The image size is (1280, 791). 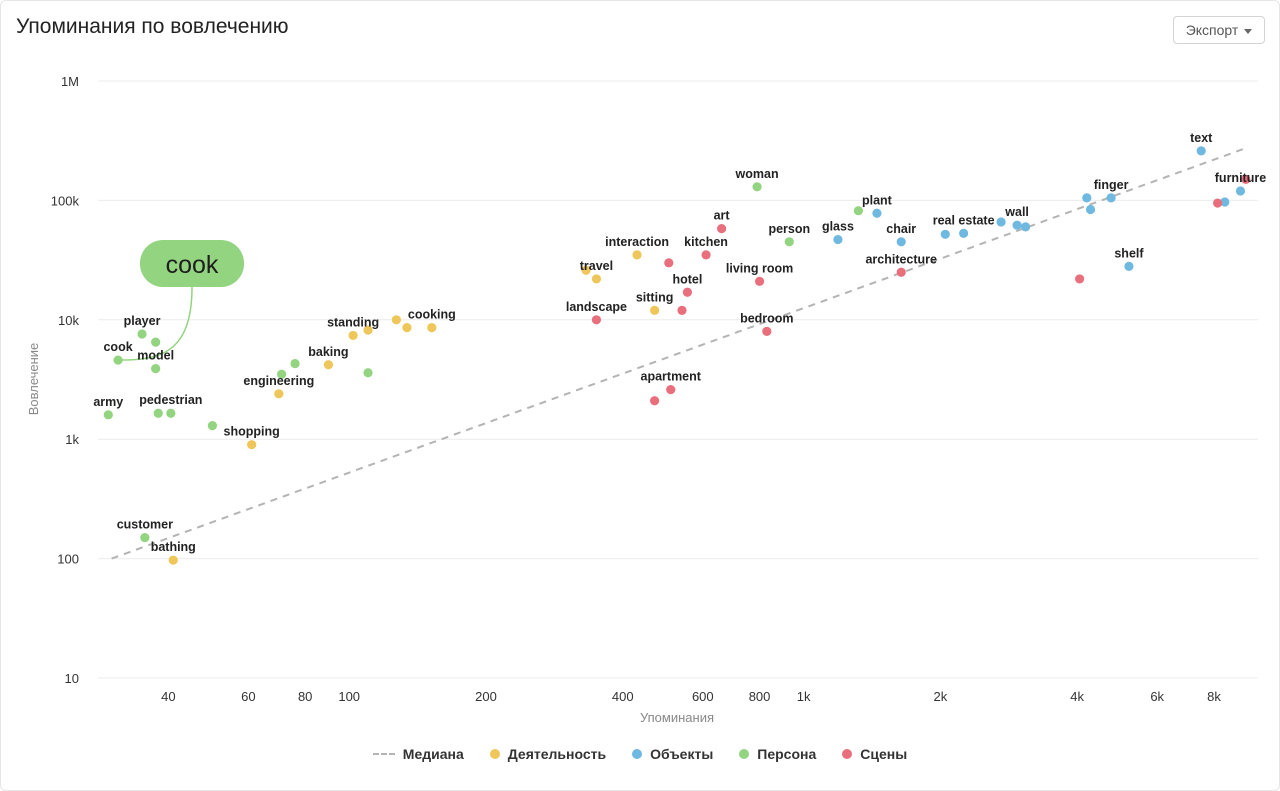 I want to click on y-tick-label: 10k, so click(x=68, y=320).